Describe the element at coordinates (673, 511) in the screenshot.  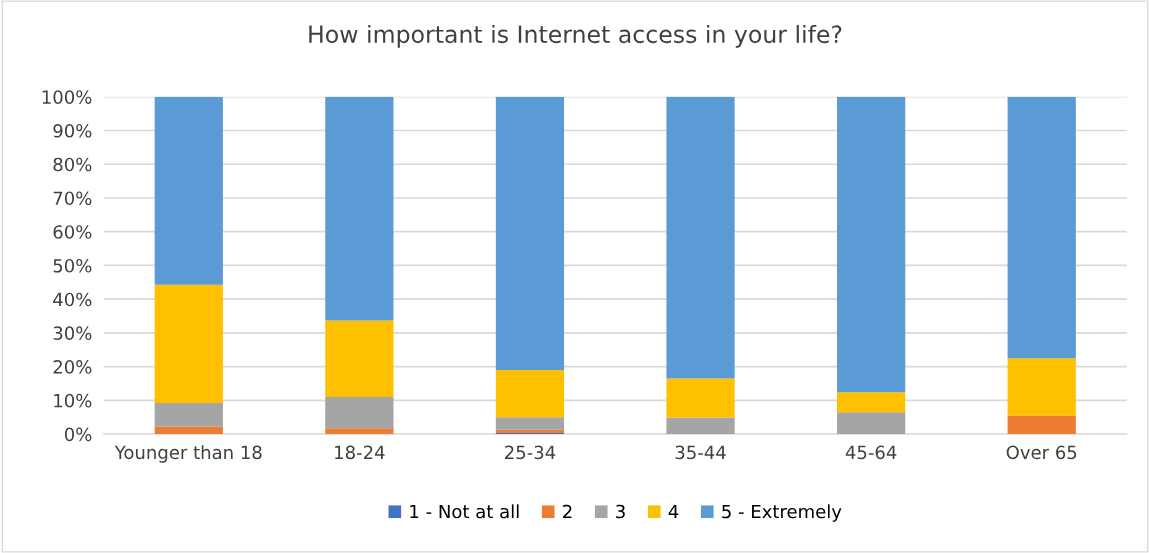
I see `legend-label: 4` at that location.